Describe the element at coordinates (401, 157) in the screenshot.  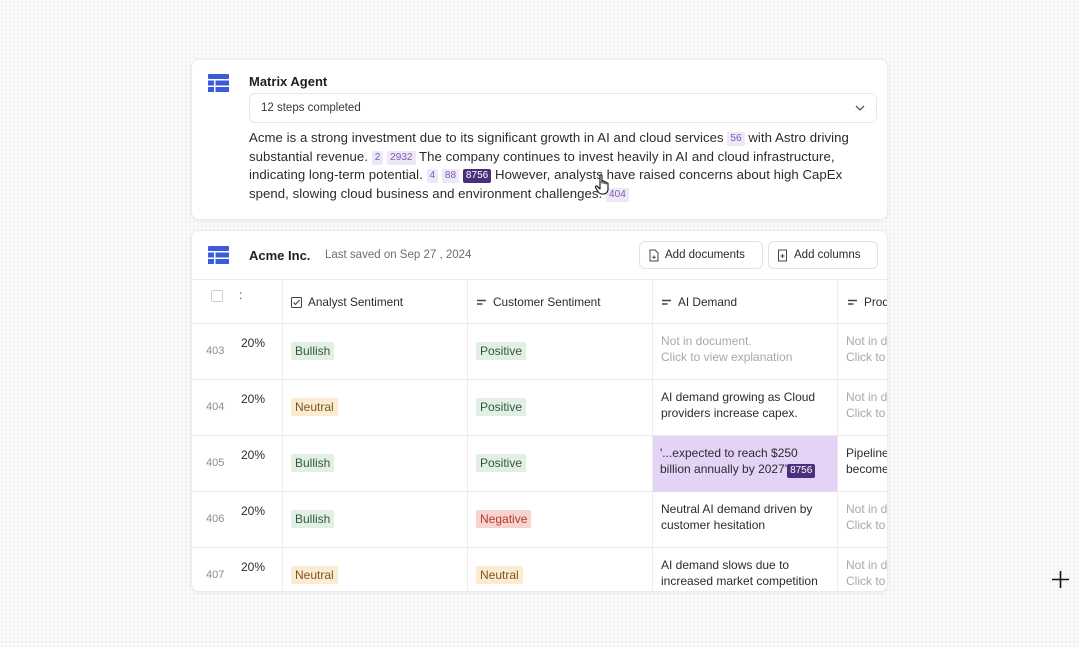
I see `citation-badge: 2932` at that location.